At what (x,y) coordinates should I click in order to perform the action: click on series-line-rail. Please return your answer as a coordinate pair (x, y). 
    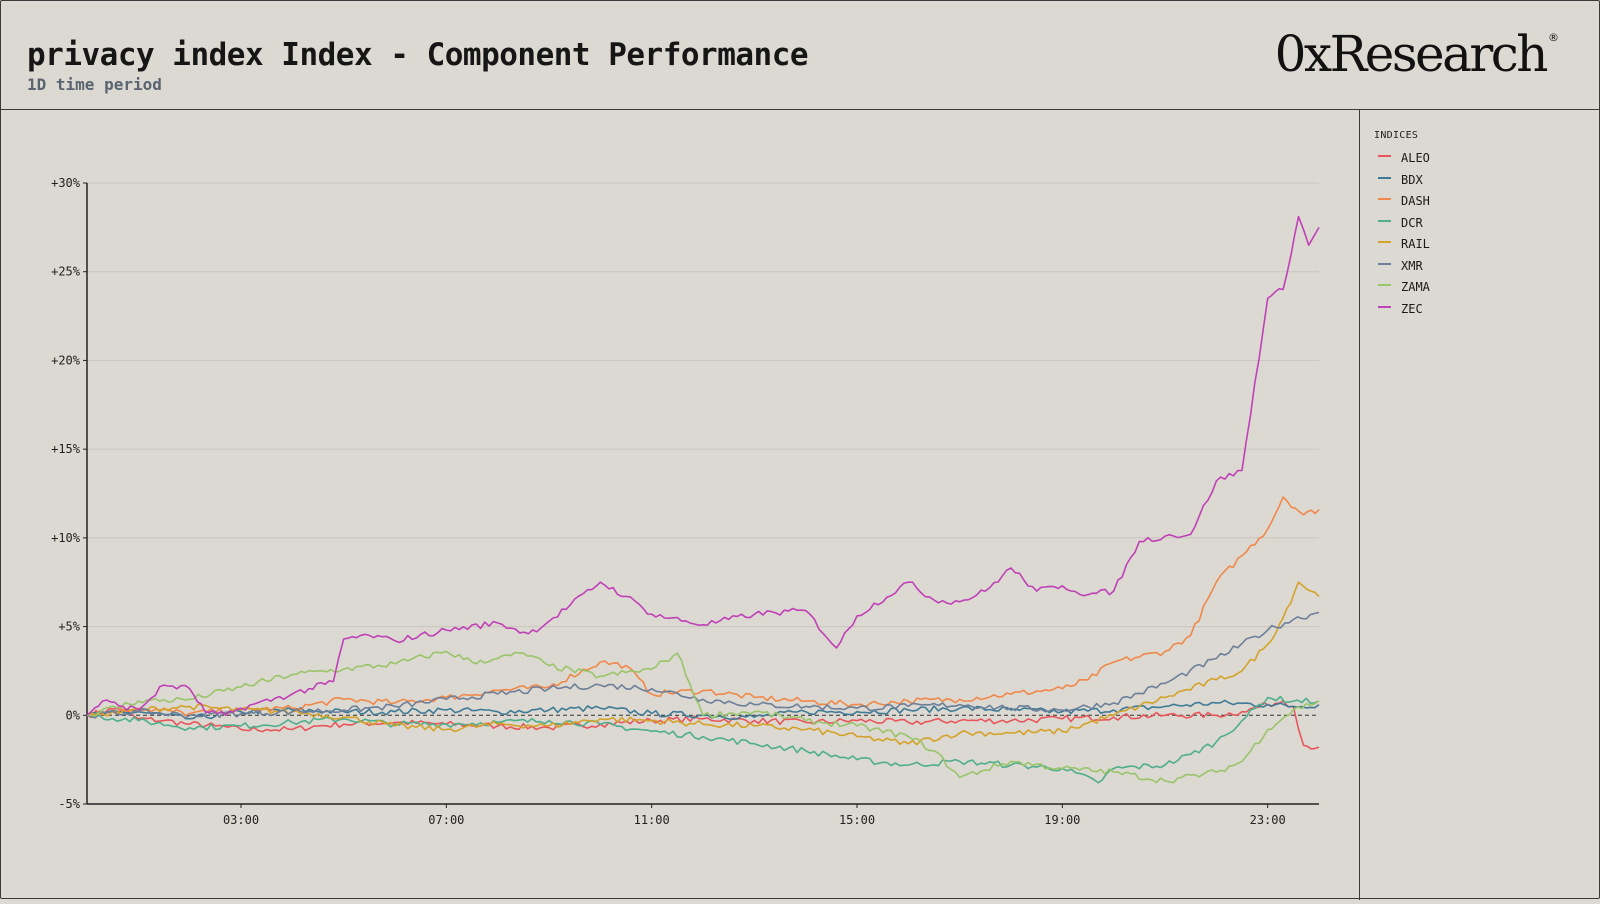
    Looking at the image, I should click on (703, 663).